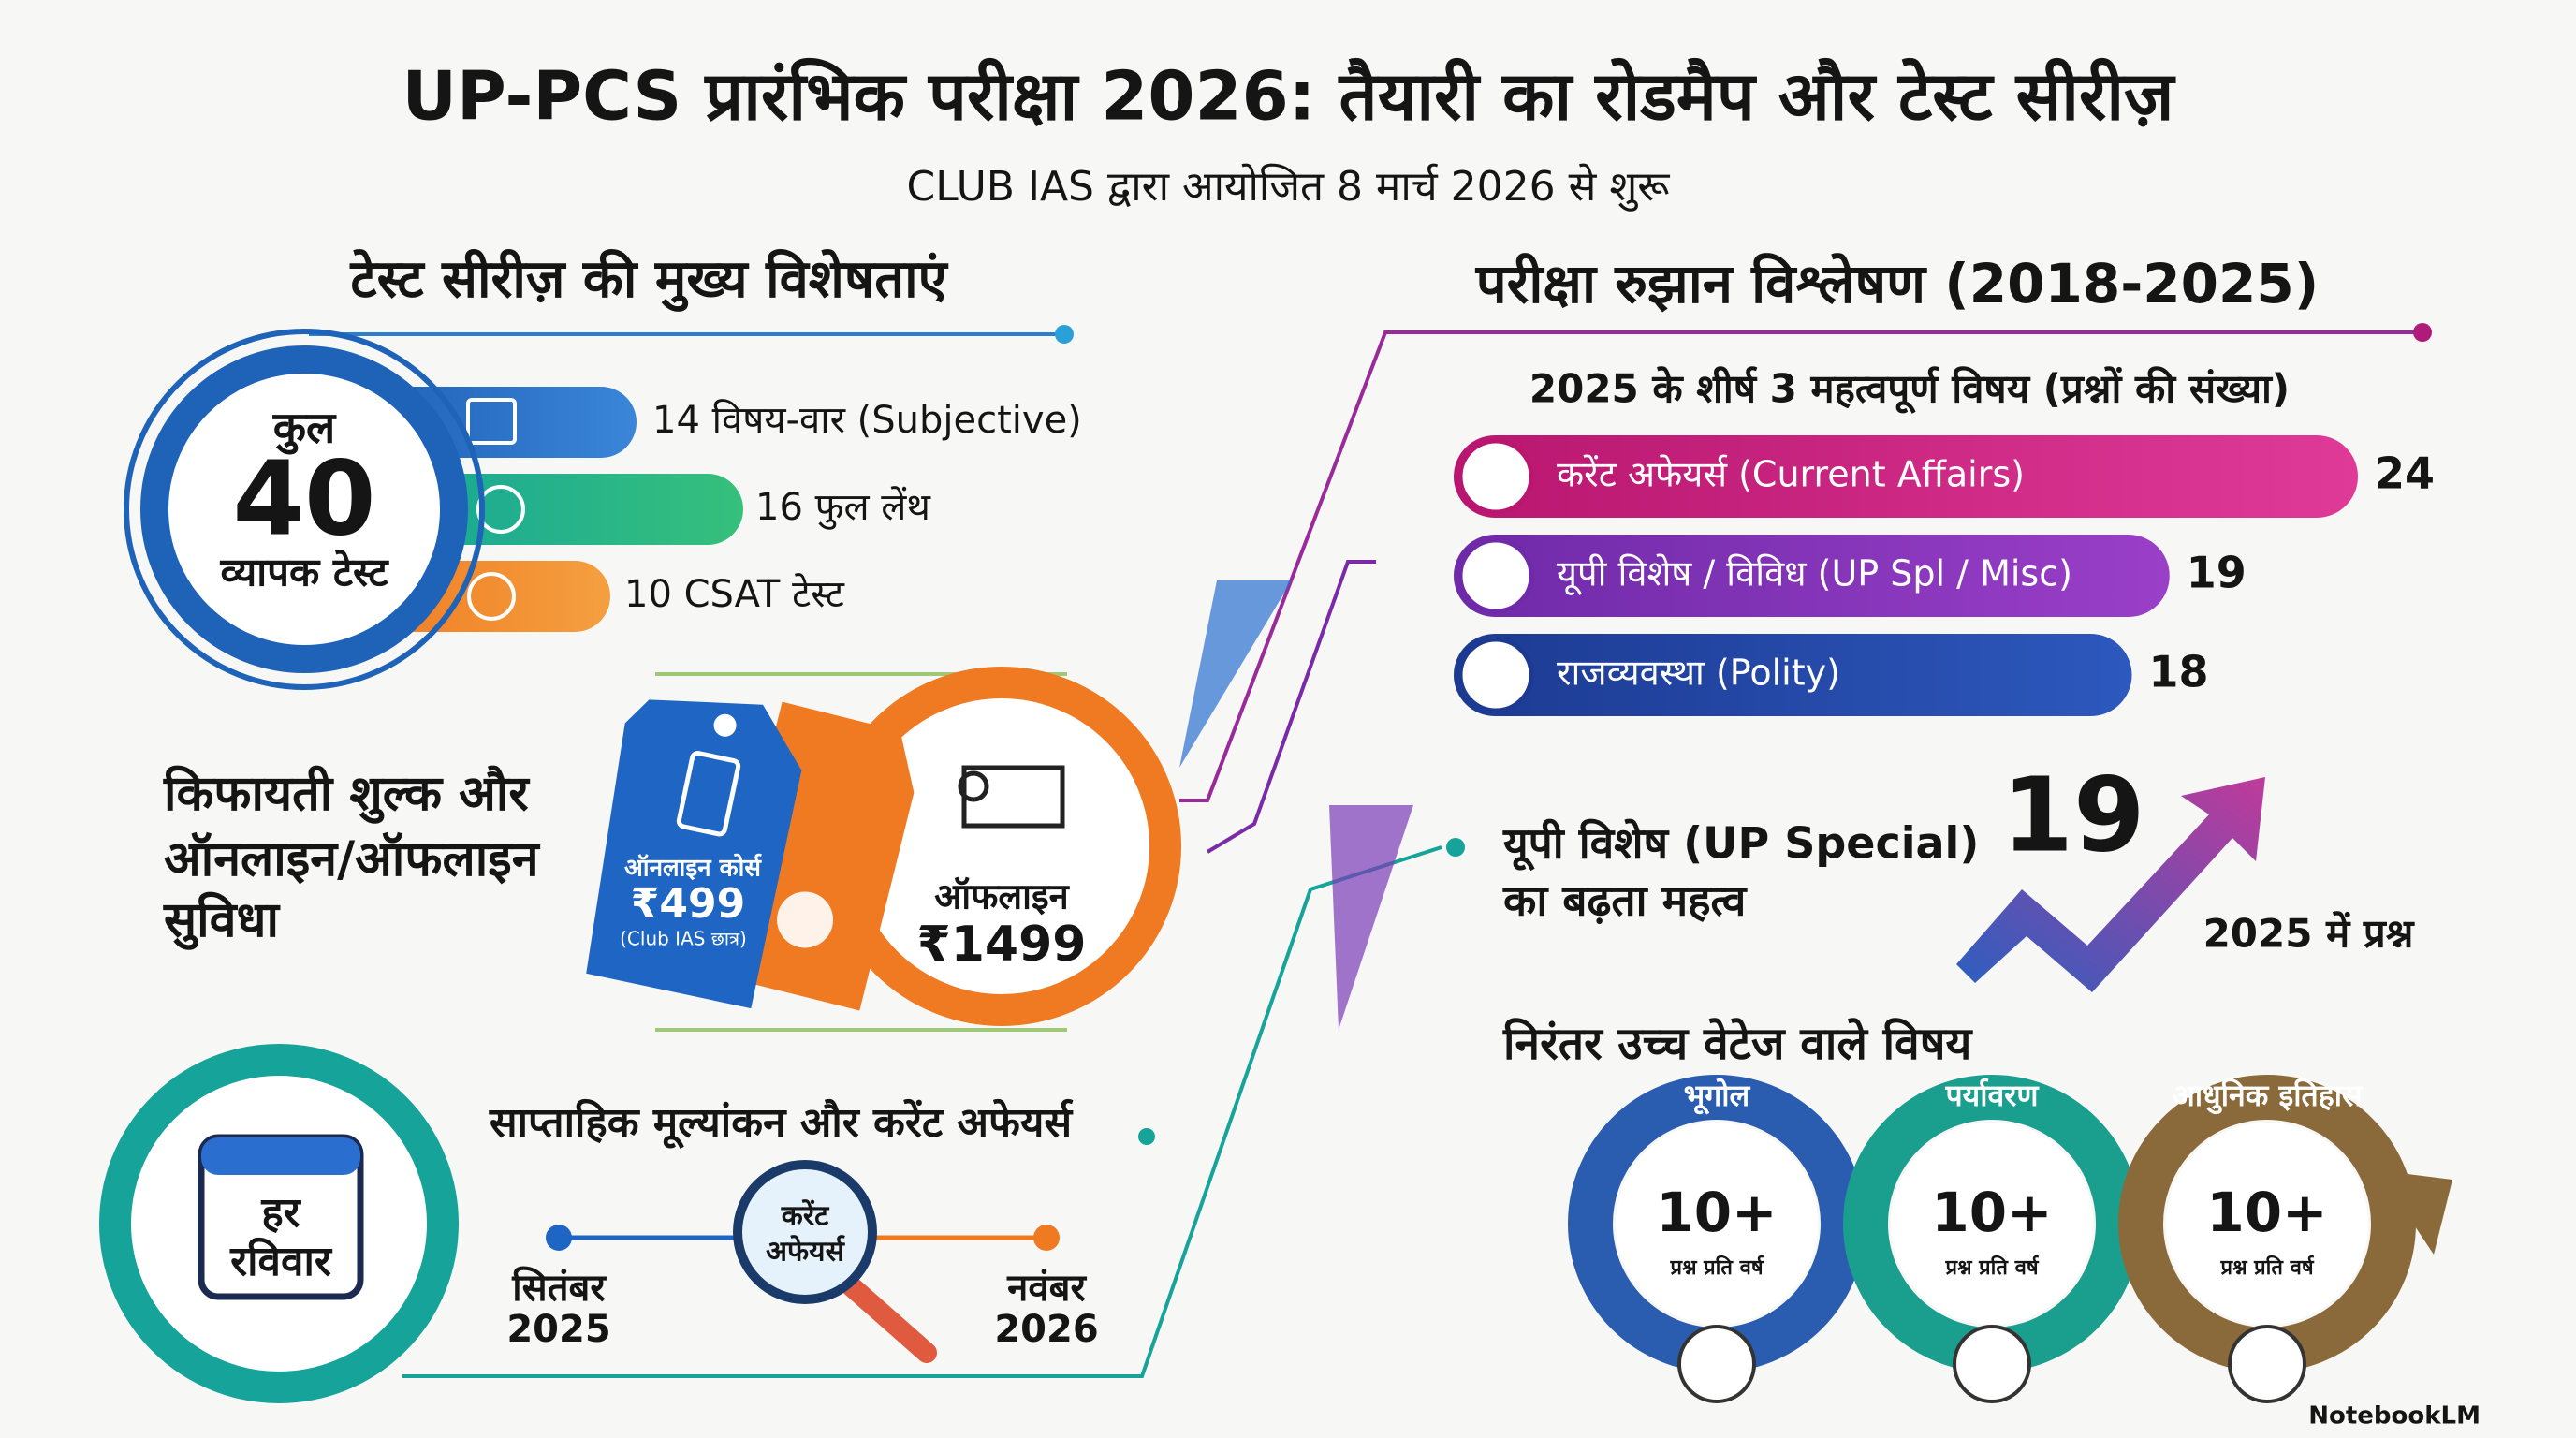 Image resolution: width=2576 pixels, height=1438 pixels. Describe the element at coordinates (708, 794) in the screenshot. I see `tablet-icon` at that location.